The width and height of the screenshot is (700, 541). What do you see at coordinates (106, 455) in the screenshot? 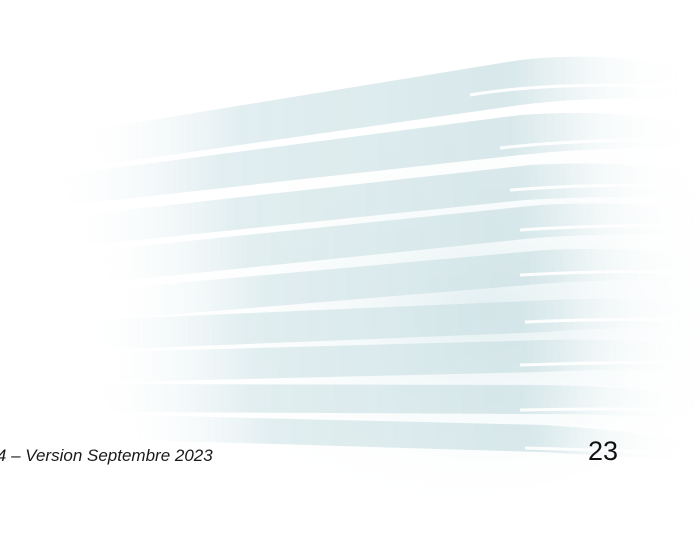
I see `footer-version-text: 024 – Version Septembre 2023` at bounding box center [106, 455].